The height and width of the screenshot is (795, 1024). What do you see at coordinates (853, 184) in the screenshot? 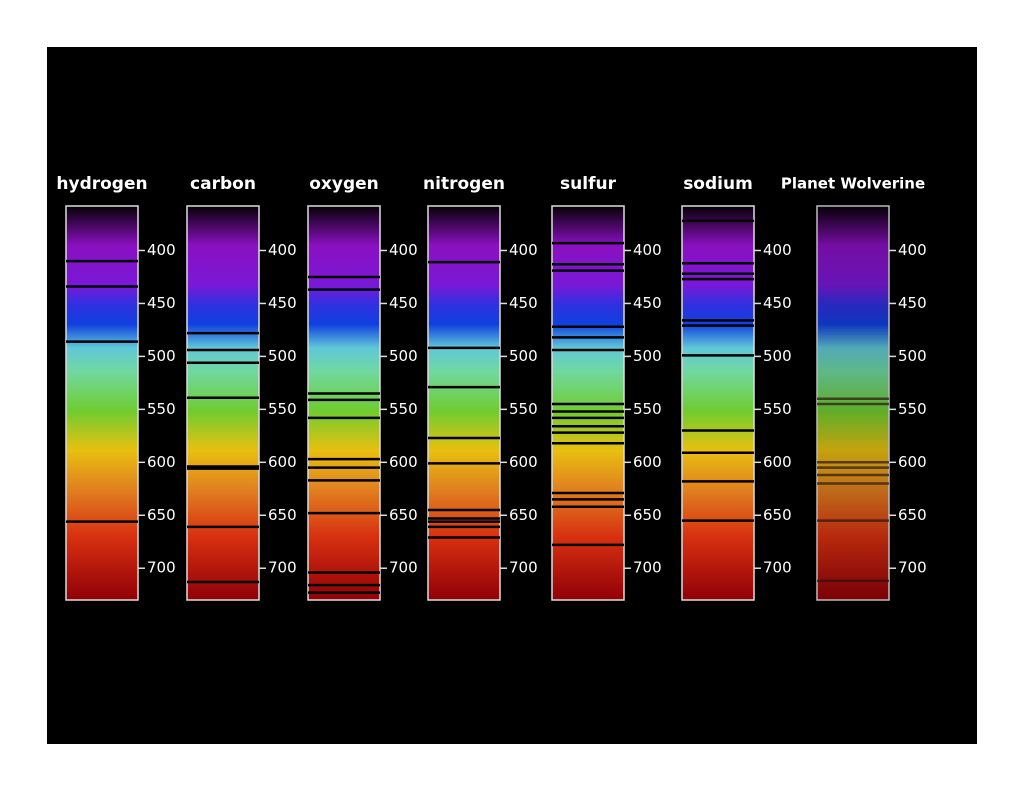
I see `spectrum-title: Planet Wolverine` at bounding box center [853, 184].